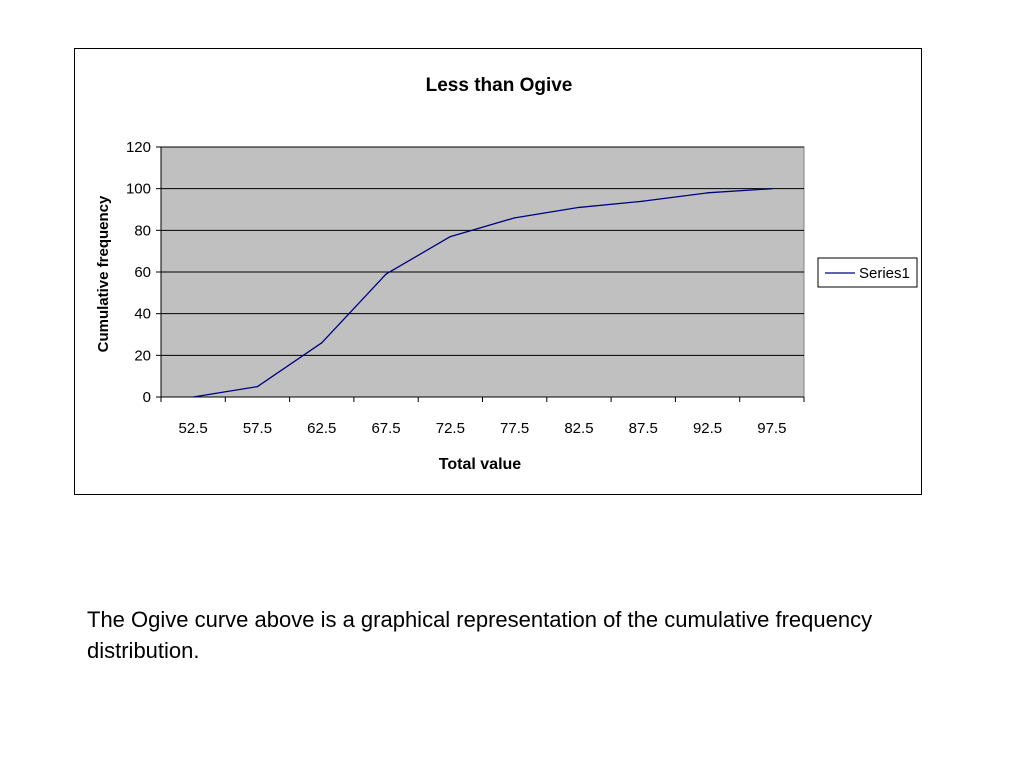 The image size is (1024, 768). I want to click on y-tick-label-80: 80, so click(142, 230).